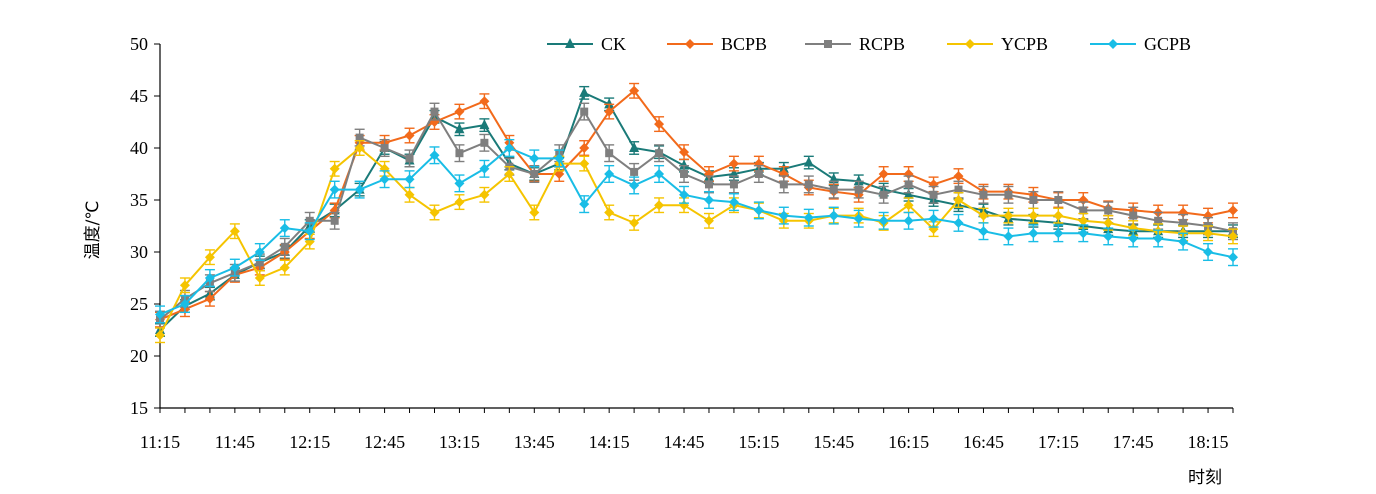 This screenshot has width=1376, height=494. What do you see at coordinates (613, 44) in the screenshot?
I see `legend-label: CK` at bounding box center [613, 44].